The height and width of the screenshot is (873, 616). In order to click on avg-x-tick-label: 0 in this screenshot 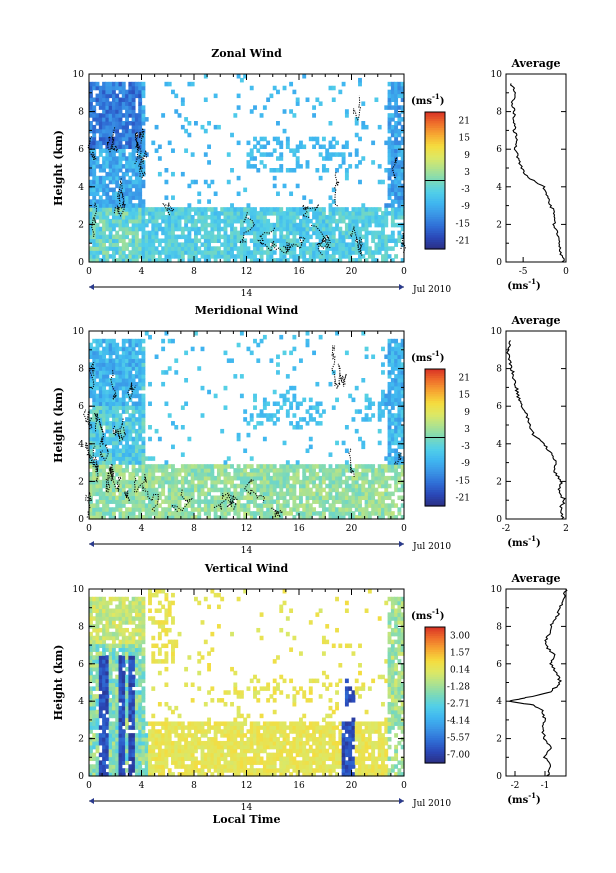, I will do `click(566, 272)`.